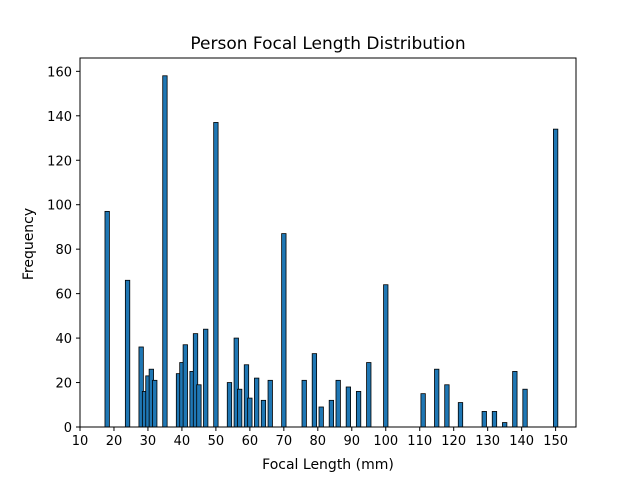  What do you see at coordinates (453, 441) in the screenshot?
I see `x-tick-label: 120` at bounding box center [453, 441].